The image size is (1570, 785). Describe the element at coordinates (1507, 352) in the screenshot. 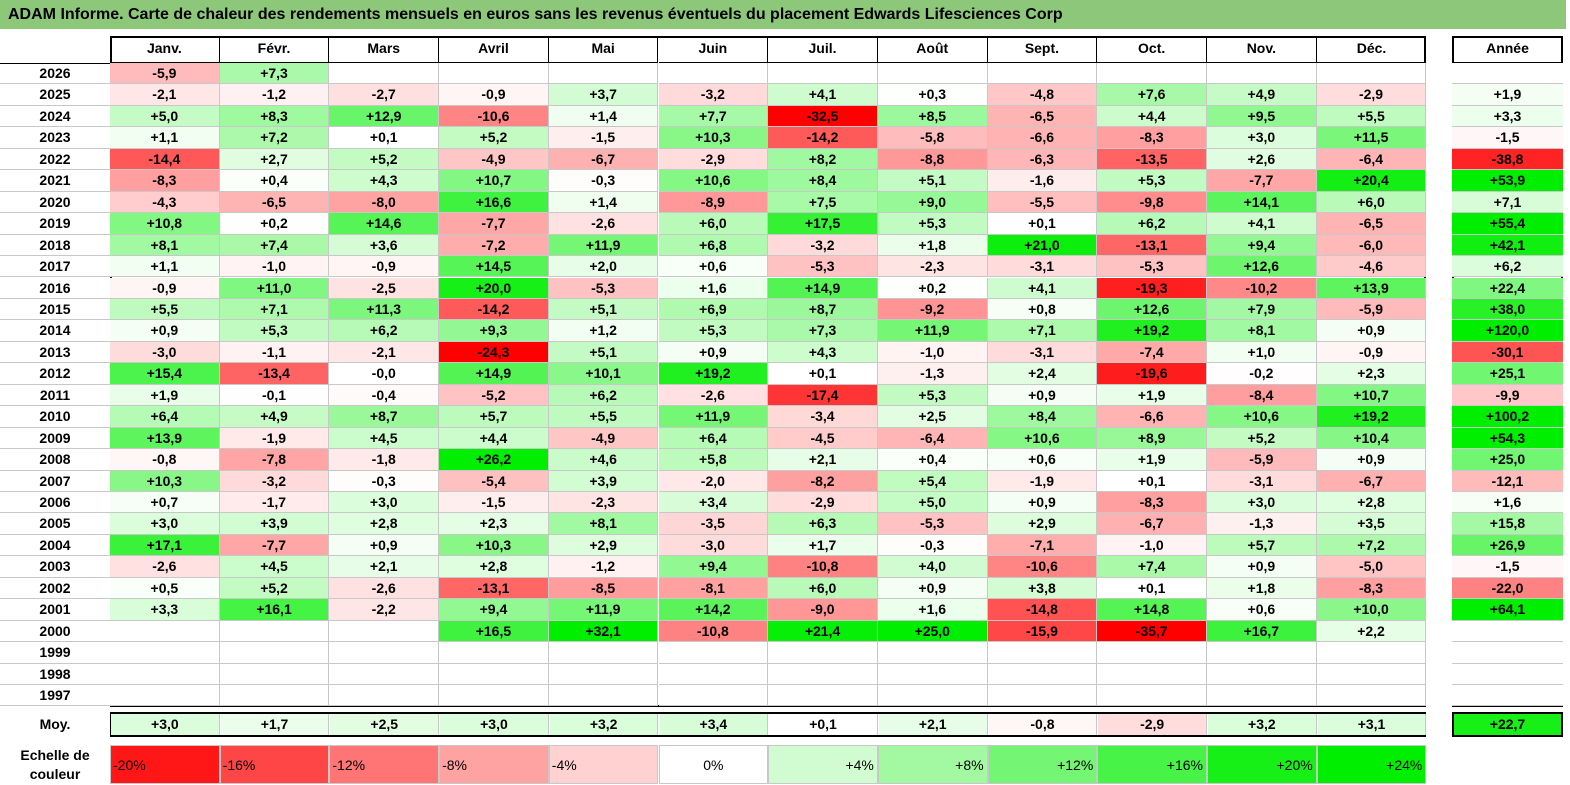

I see `annual-cell: -30,1` at that location.